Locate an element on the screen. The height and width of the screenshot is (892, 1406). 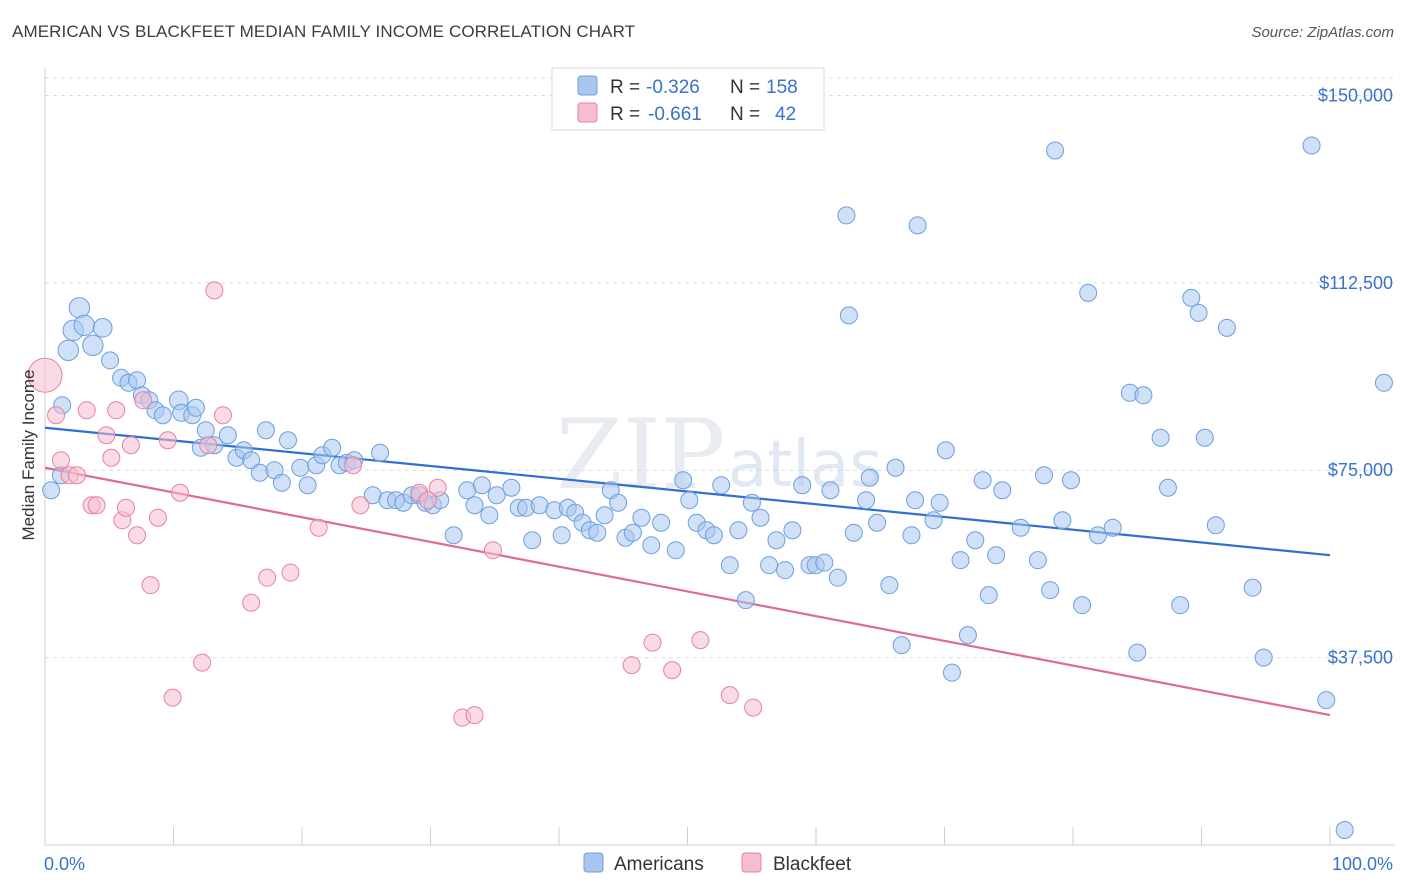
legend-label-americans: Americans is located at coordinates (659, 864).